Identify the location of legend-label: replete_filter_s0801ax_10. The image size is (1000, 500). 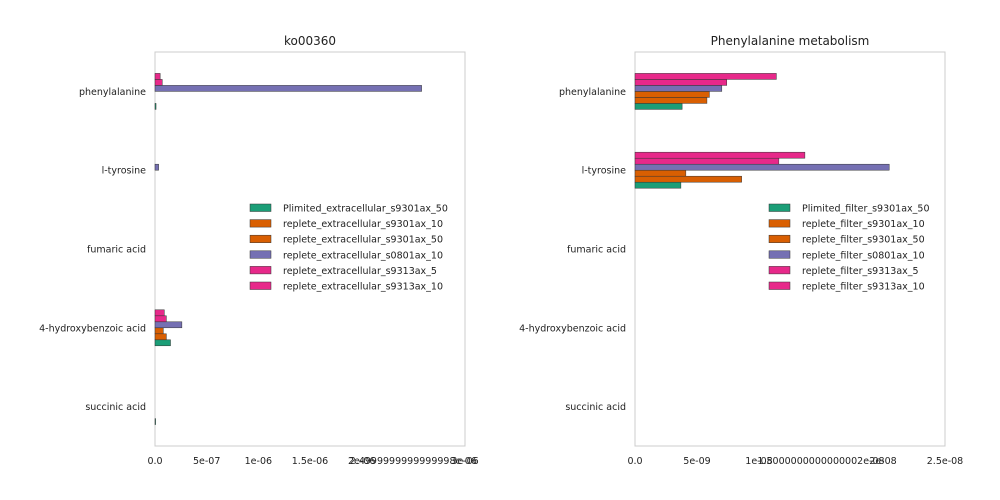
(863, 255).